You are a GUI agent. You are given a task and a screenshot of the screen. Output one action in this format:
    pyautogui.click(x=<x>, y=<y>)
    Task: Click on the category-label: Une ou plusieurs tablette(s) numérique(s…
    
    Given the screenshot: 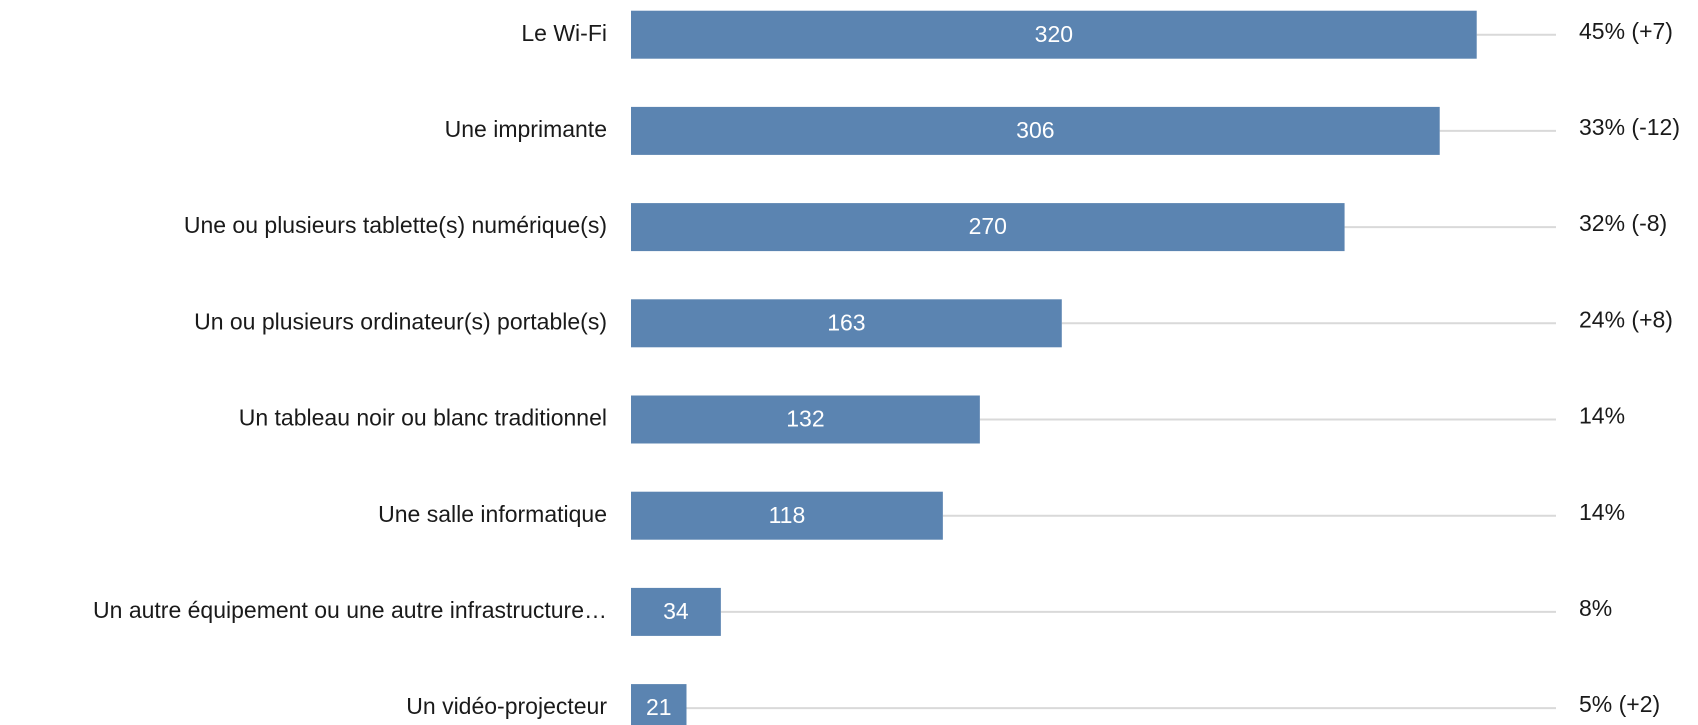 What is the action you would take?
    pyautogui.click(x=395, y=225)
    